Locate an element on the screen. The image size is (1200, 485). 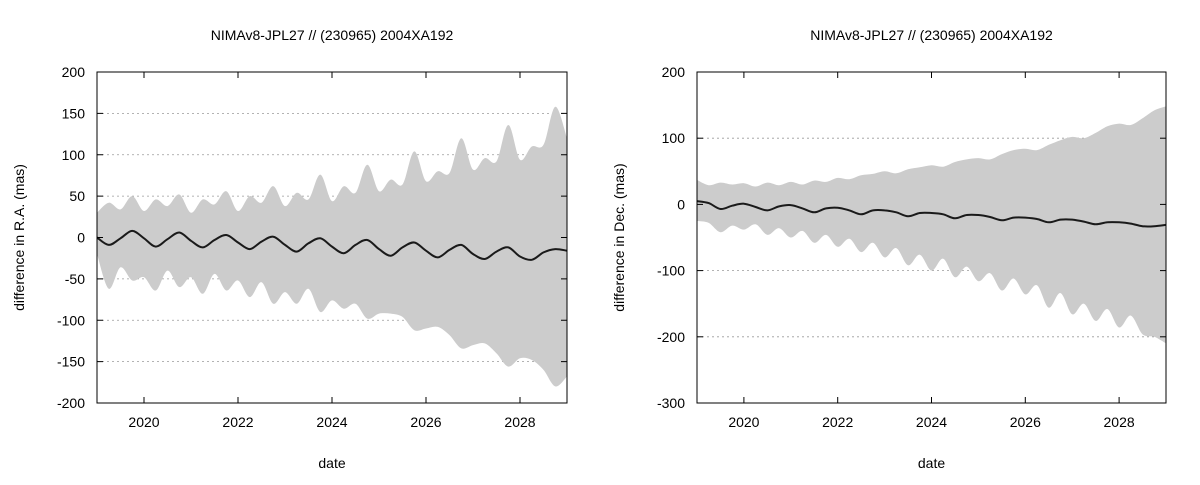
y-axis-label: difference in Dec. (mas) is located at coordinates (619, 237).